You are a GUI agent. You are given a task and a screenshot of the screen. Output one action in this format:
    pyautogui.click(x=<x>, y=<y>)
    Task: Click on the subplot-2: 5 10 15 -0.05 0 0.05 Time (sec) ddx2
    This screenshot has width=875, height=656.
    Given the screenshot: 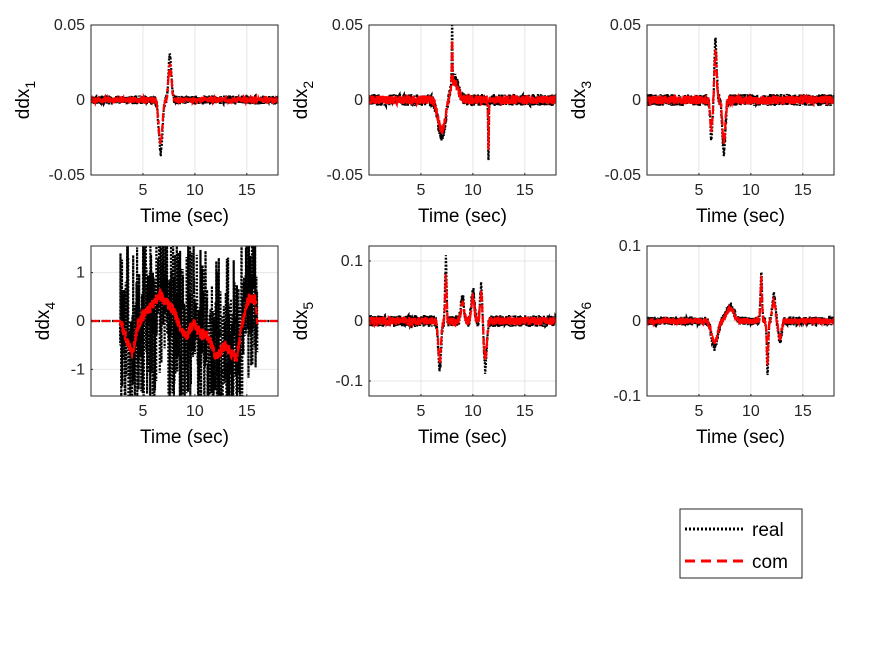 What is the action you would take?
    pyautogui.click(x=424, y=122)
    